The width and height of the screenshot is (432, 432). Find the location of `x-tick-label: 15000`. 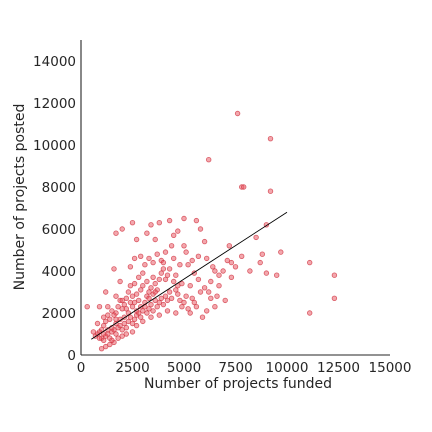

x-tick-label: 15000 is located at coordinates (390, 368).